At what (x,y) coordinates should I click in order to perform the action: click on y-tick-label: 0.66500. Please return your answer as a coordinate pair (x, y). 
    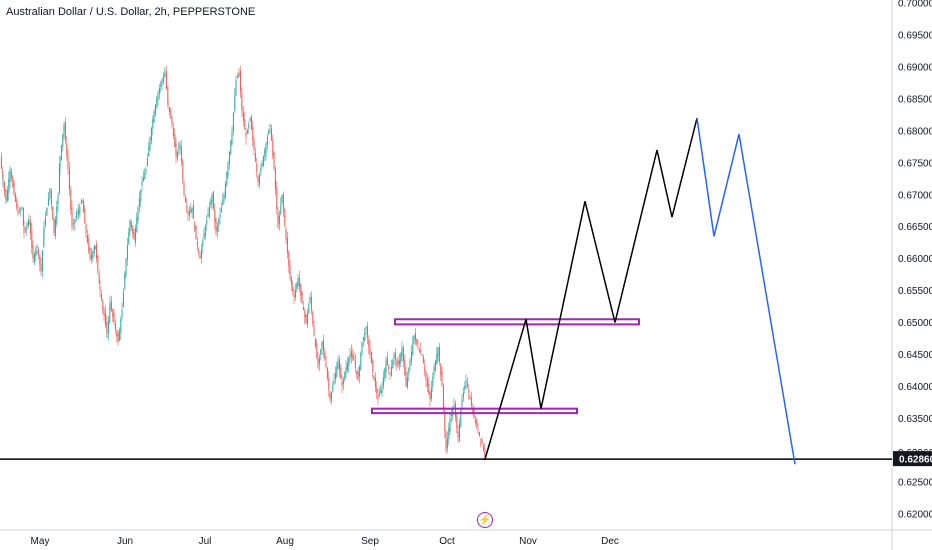
    Looking at the image, I should click on (915, 227).